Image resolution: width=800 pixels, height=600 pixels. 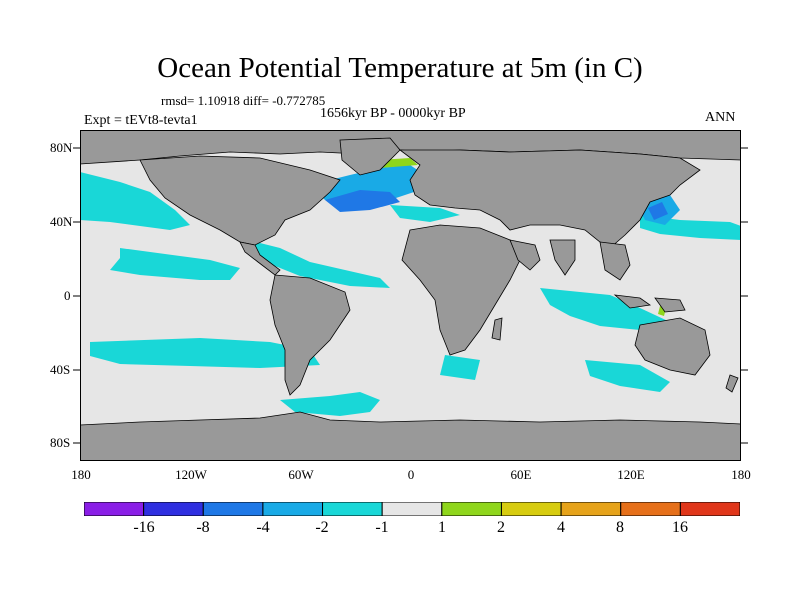 I want to click on land-north-america, so click(x=240, y=200).